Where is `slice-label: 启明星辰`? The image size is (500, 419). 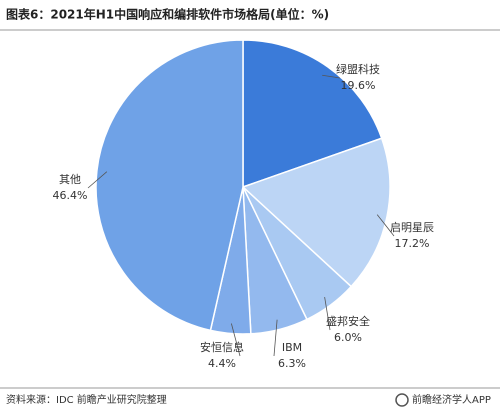 slice-label: 启明星辰 is located at coordinates (412, 227).